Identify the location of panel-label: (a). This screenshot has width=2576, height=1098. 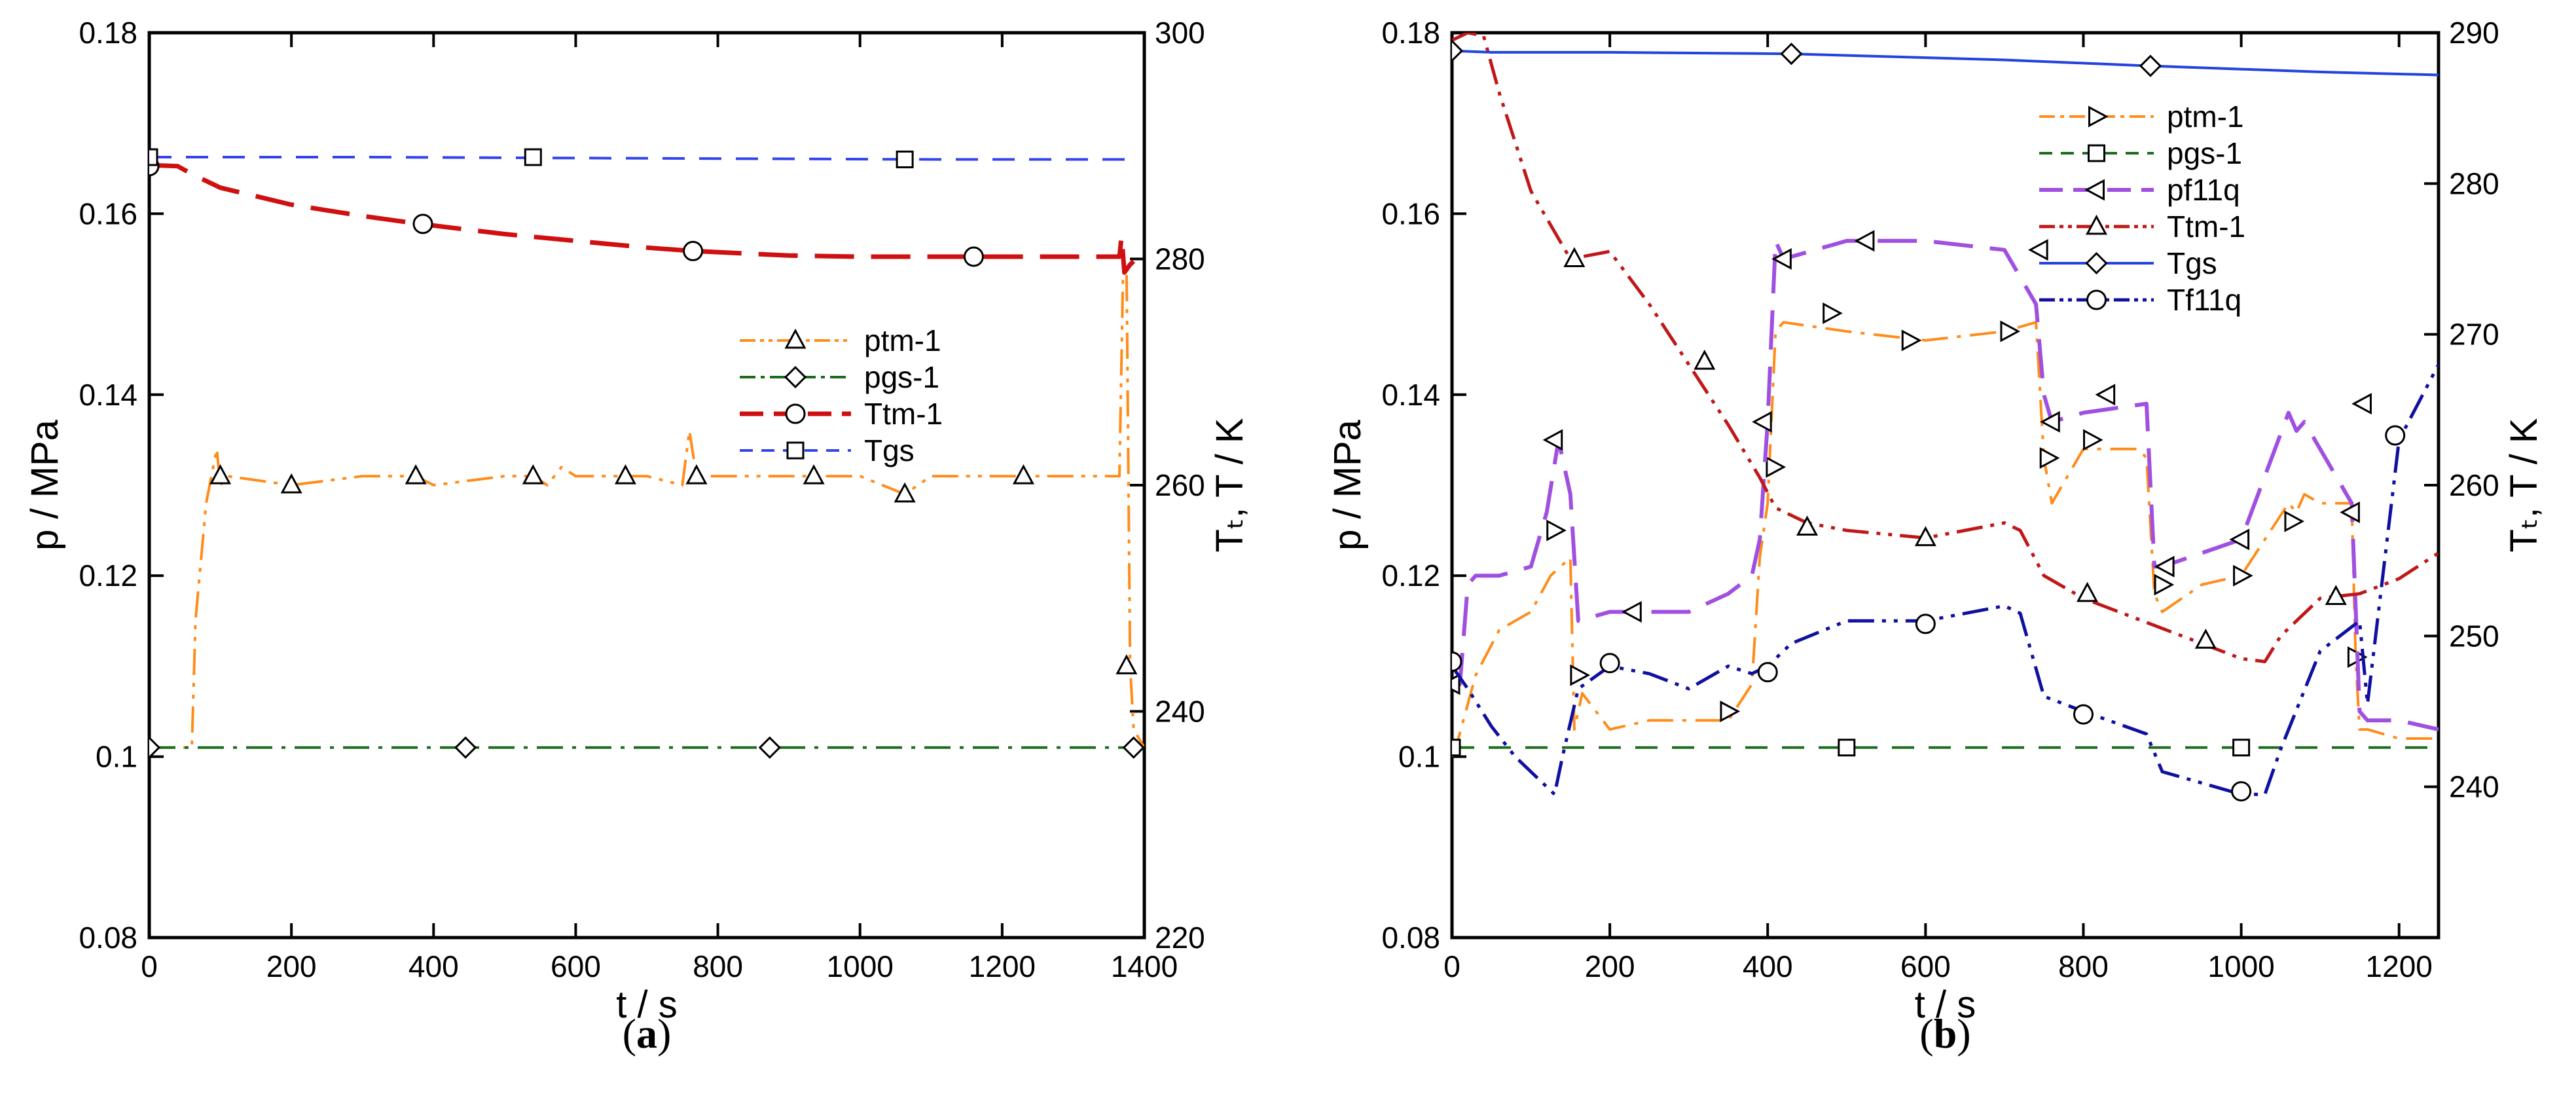
(647, 1033).